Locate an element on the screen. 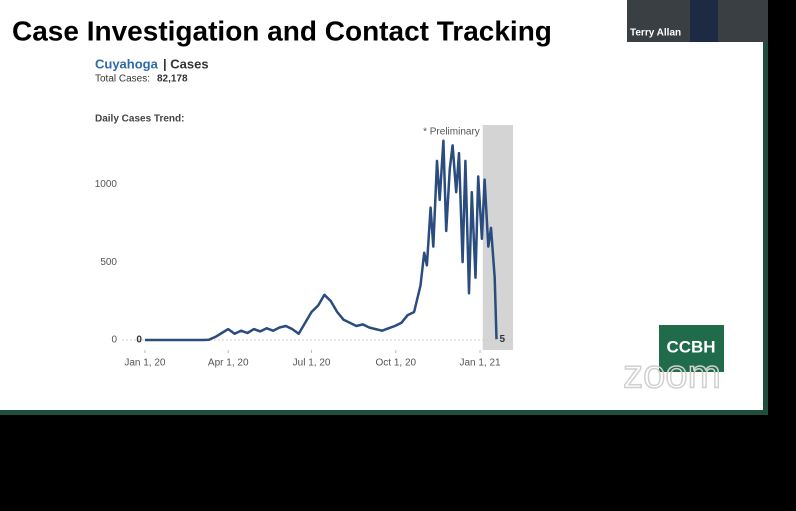  participant-figure is located at coordinates (704, 21).